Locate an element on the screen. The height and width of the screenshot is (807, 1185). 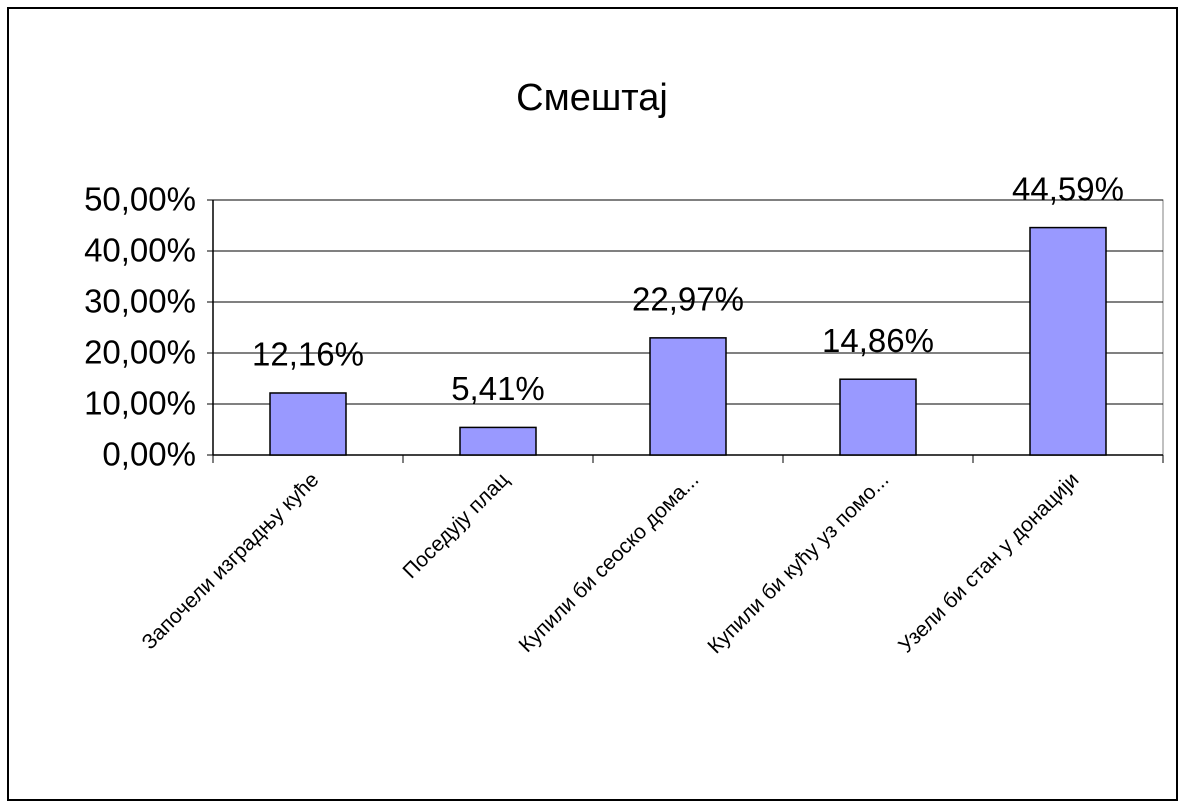
data-label: 22,97% is located at coordinates (688, 299).